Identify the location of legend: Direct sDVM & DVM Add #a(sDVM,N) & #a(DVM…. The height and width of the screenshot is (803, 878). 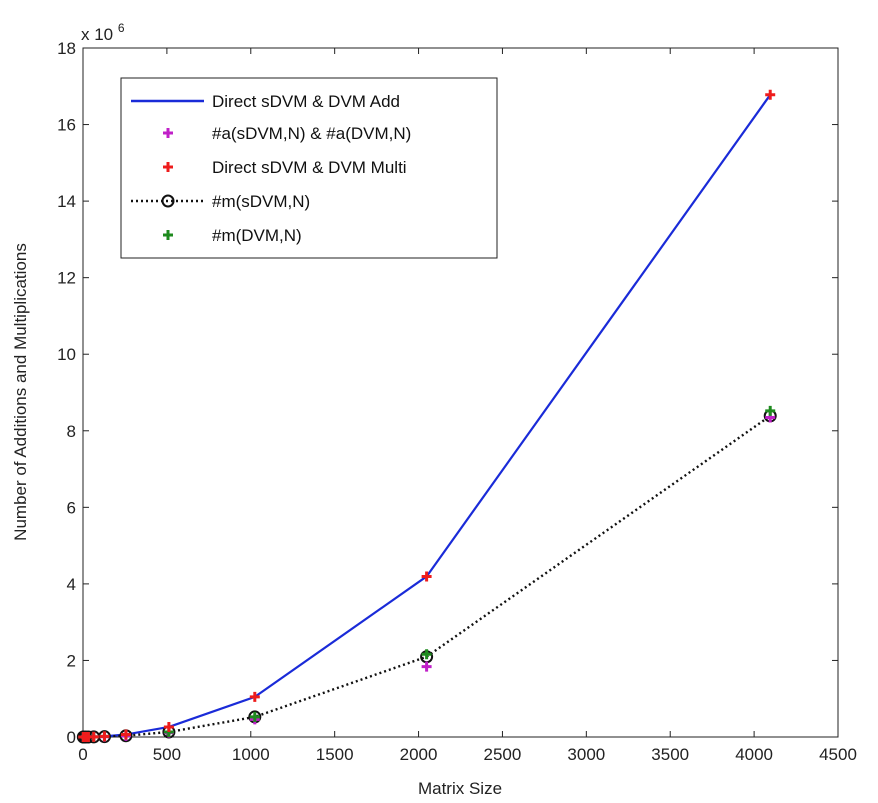
(309, 168).